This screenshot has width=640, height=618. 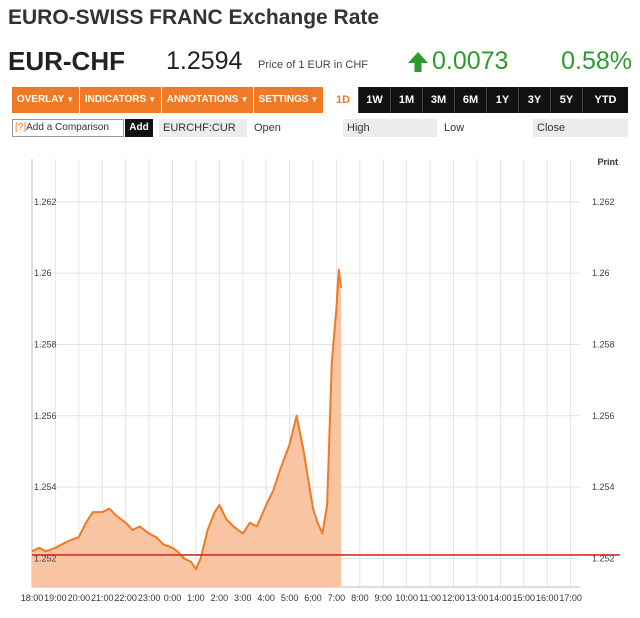 What do you see at coordinates (603, 344) in the screenshot?
I see `y-tick-label-right: 1.258` at bounding box center [603, 344].